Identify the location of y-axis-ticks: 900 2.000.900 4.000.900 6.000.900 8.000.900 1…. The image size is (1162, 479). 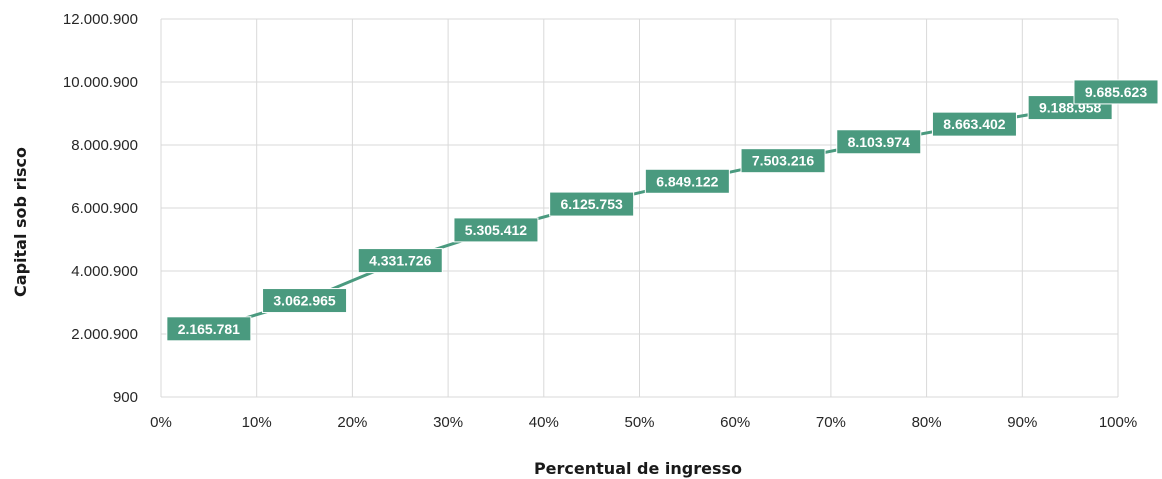
(100, 208).